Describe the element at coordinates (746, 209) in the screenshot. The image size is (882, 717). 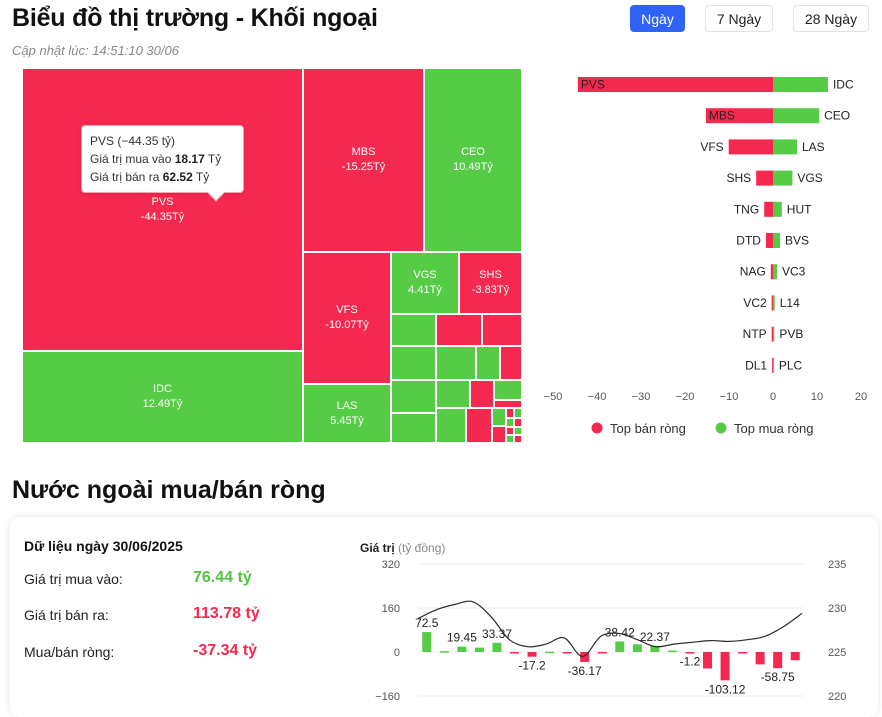
I see `sell-stock-label: TNG` at that location.